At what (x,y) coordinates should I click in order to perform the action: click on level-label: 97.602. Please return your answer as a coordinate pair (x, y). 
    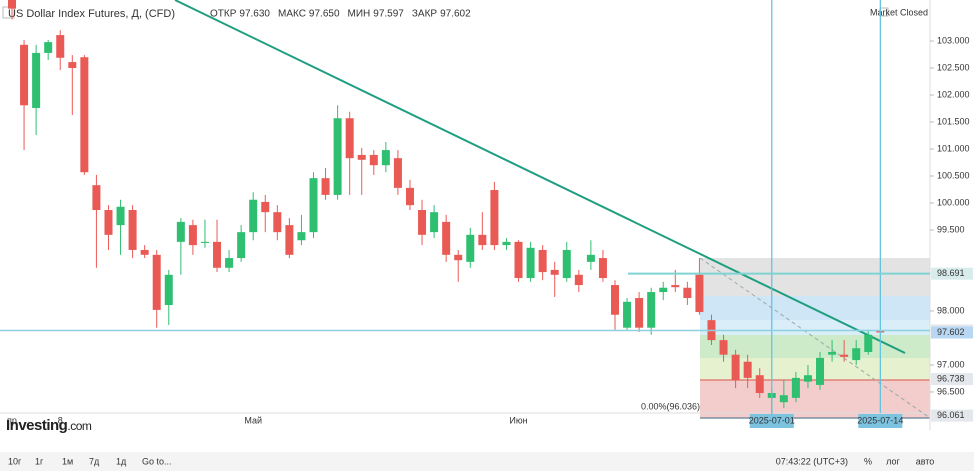
    Looking at the image, I should click on (951, 332).